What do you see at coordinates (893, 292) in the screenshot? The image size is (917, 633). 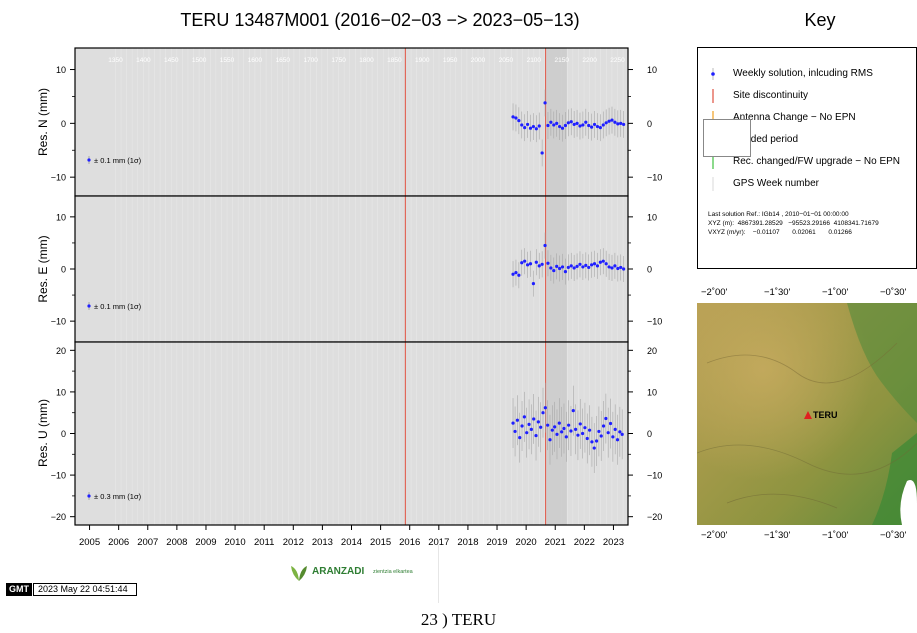 I see `map-tick-top: −0˚30'` at bounding box center [893, 292].